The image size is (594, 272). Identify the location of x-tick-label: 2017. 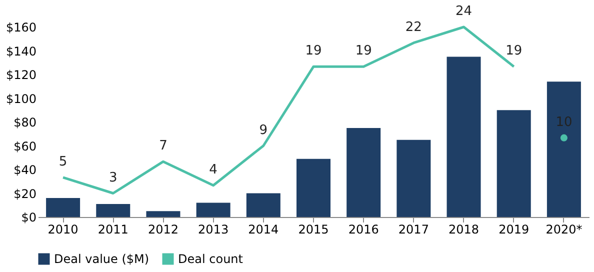
(413, 229).